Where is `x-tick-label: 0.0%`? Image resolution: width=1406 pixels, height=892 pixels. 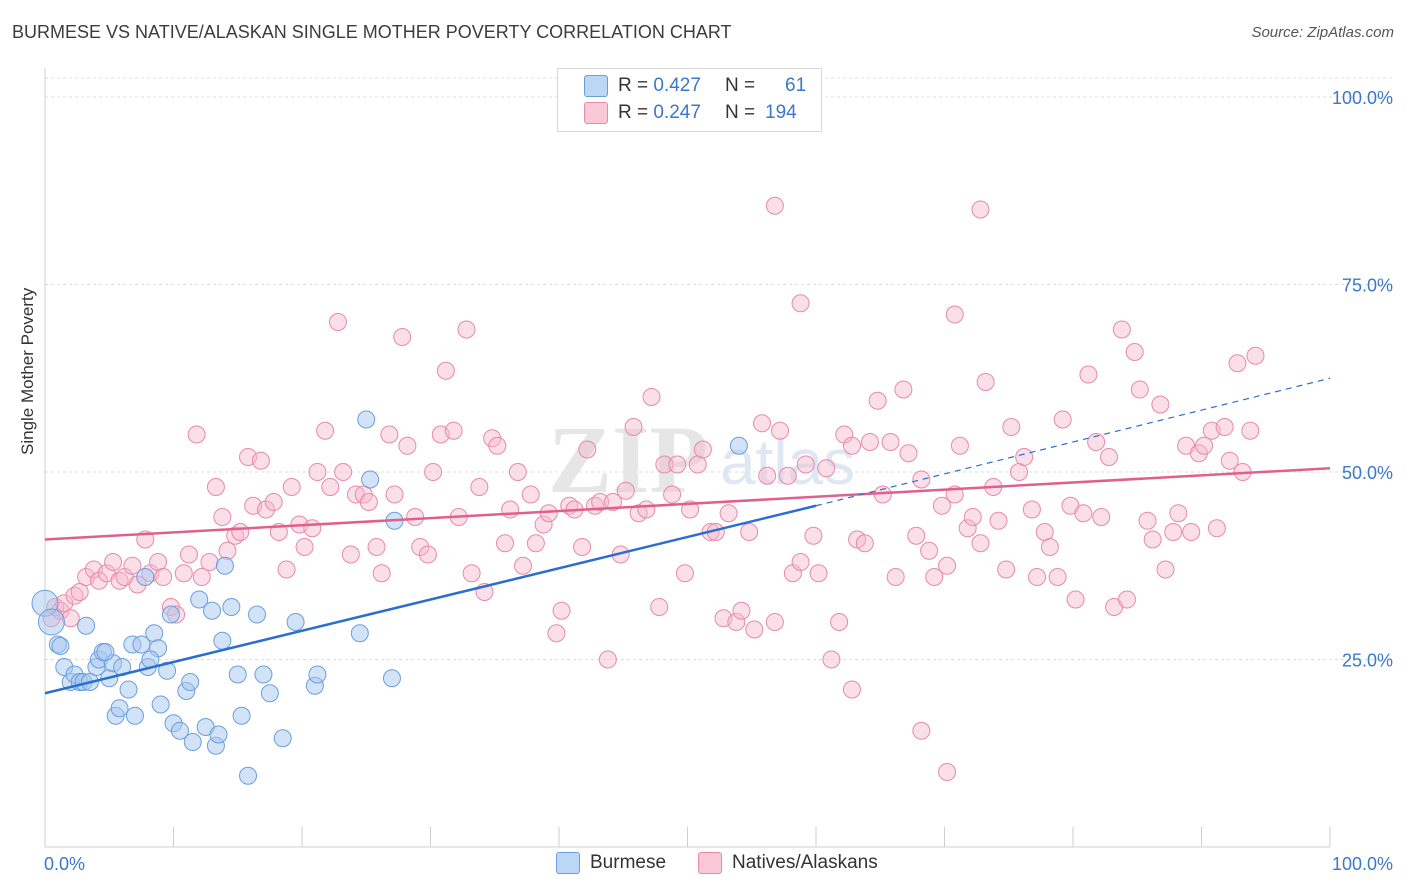 x-tick-label: 0.0% is located at coordinates (64, 864).